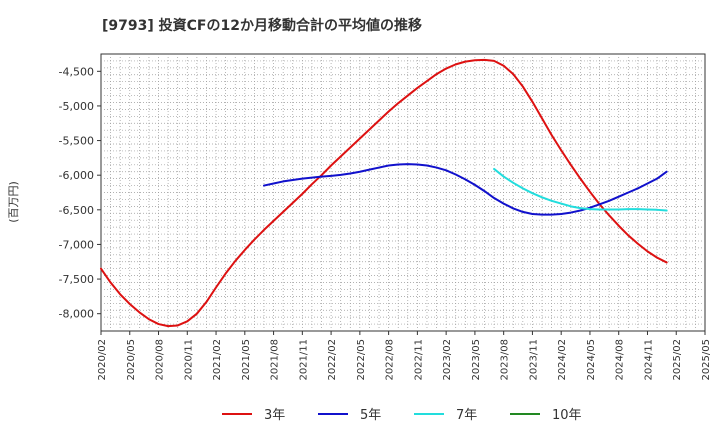  Describe the element at coordinates (188, 360) in the screenshot. I see `x-tick-label: 2020/11` at that location.